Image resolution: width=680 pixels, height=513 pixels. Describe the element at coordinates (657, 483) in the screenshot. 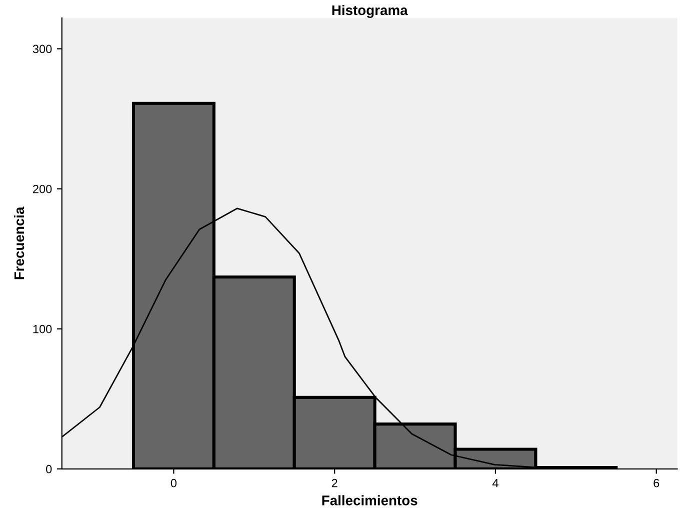

I see `x-tick-label: 6` at that location.